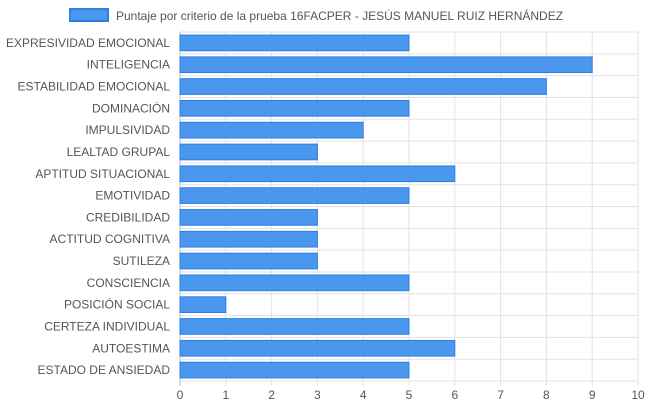 The width and height of the screenshot is (648, 415). Describe the element at coordinates (117, 304) in the screenshot. I see `category-label: POSICIÓN SOCIAL` at that location.